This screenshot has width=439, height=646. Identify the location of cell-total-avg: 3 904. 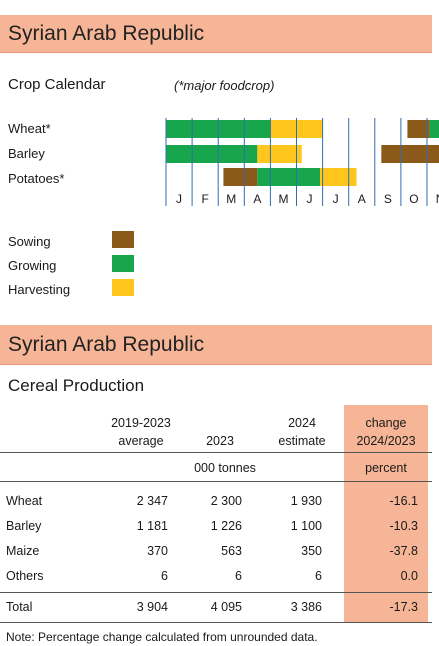
(152, 607).